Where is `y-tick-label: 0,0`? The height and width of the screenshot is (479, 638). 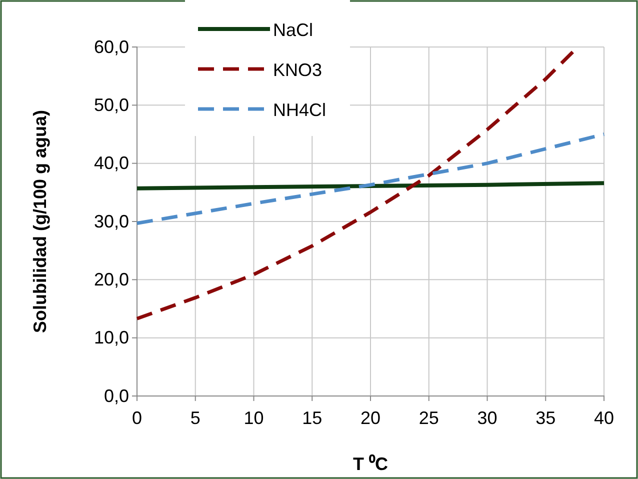
y-tick-label: 0,0 is located at coordinates (116, 396).